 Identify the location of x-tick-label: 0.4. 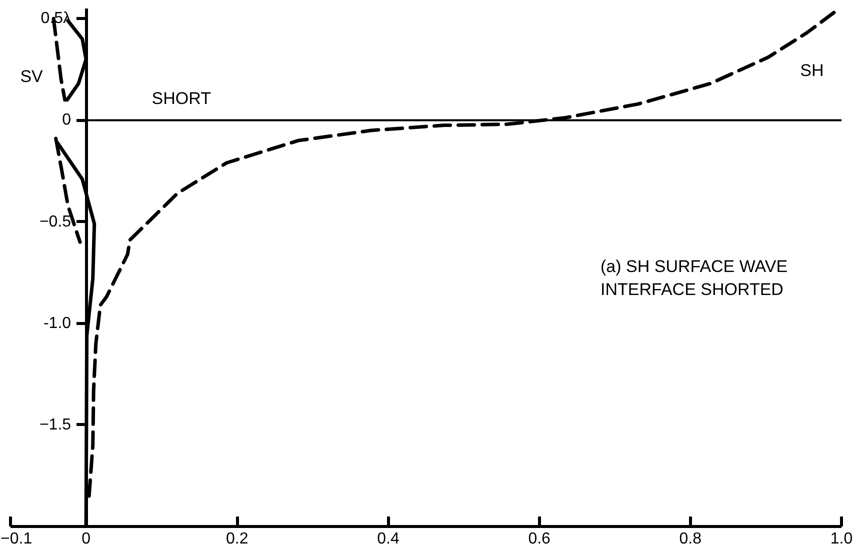
(388, 538).